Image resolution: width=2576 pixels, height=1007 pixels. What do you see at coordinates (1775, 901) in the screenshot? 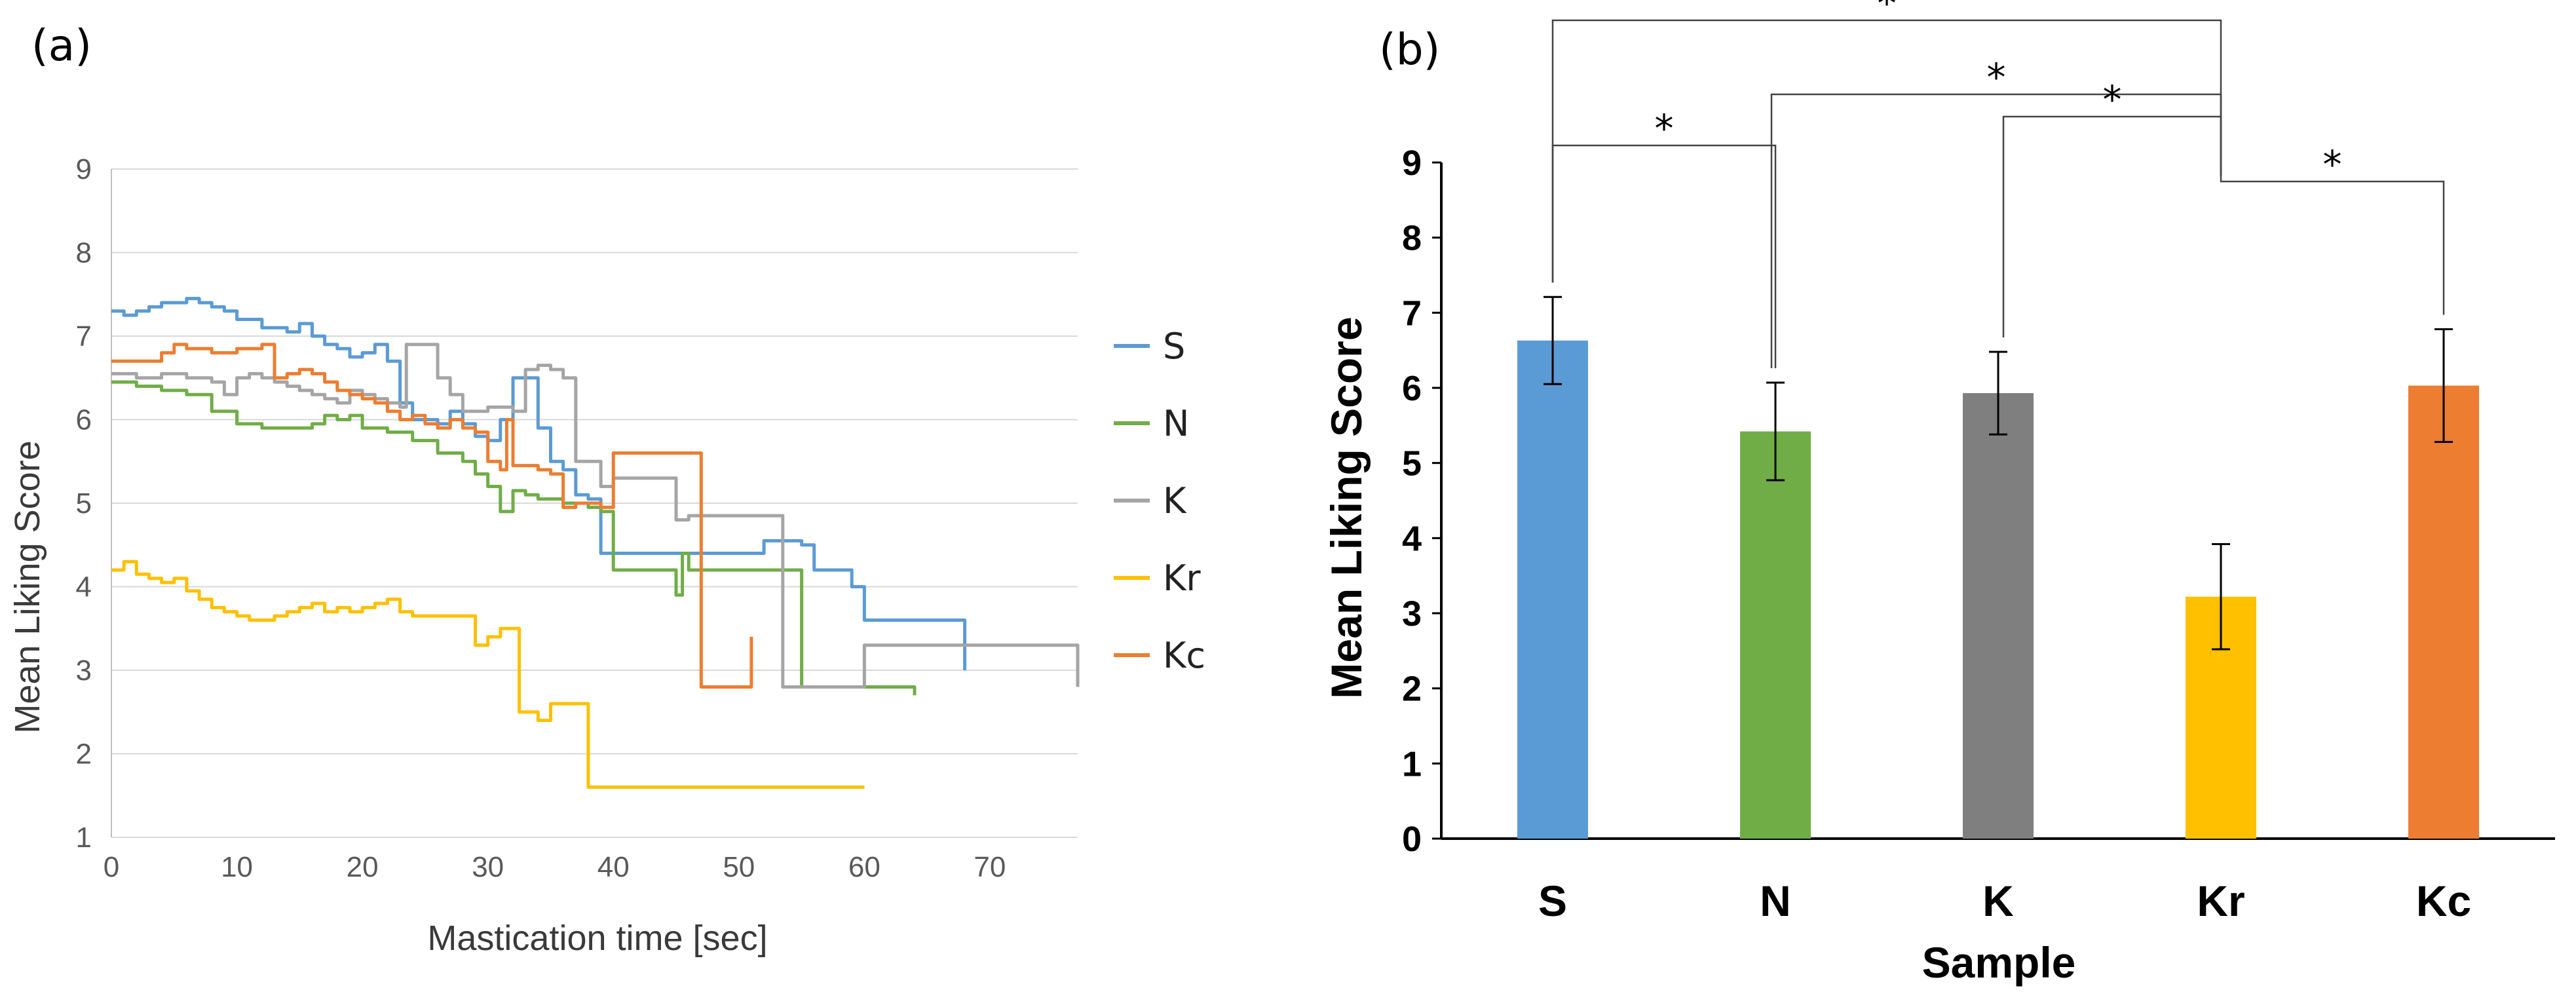
I see `b-category-label-n: N` at bounding box center [1775, 901].